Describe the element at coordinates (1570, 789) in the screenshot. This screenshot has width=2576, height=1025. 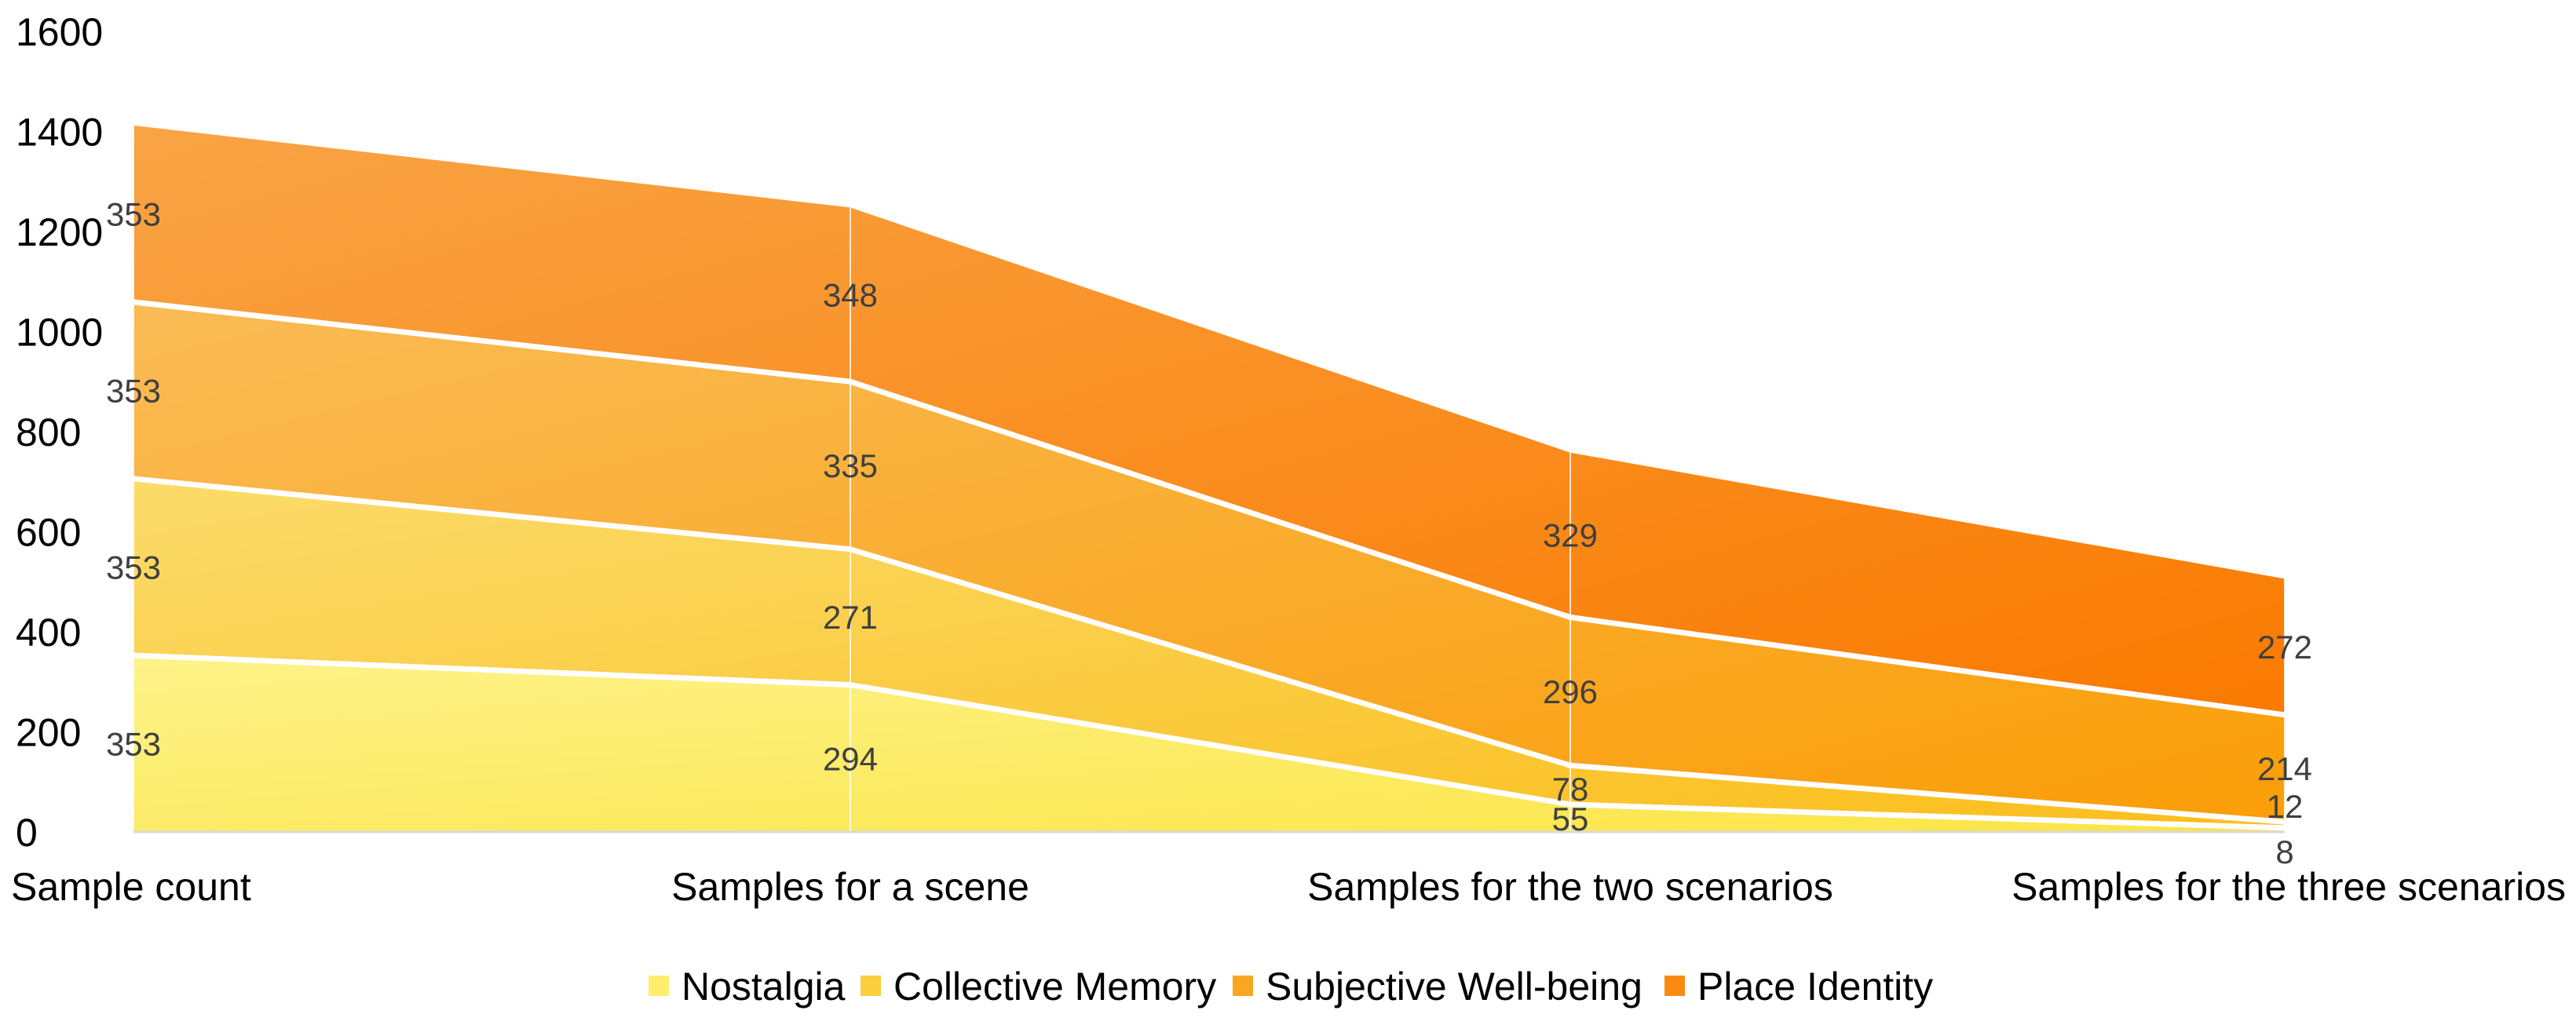
I see `data-label: 78` at that location.